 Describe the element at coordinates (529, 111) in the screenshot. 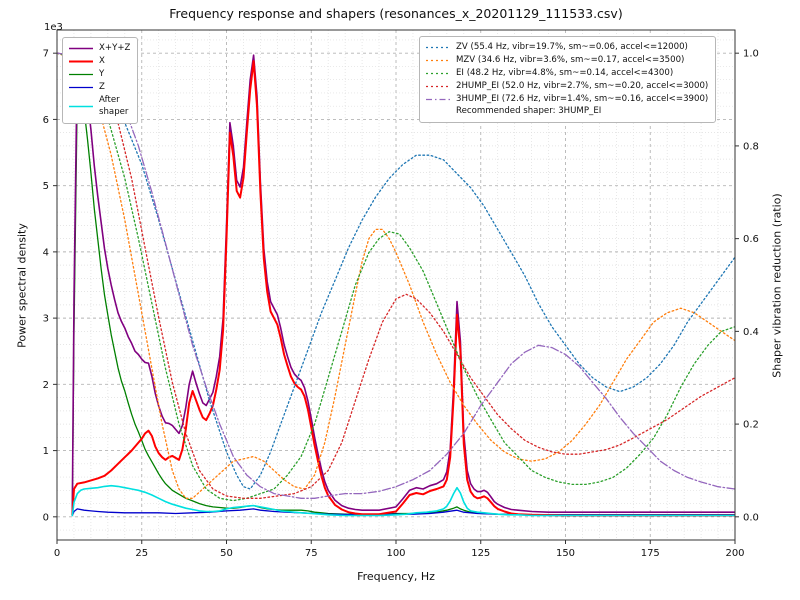

I see `legend-recommended-note: Recommended shaper: 3HUMP_EI` at that location.